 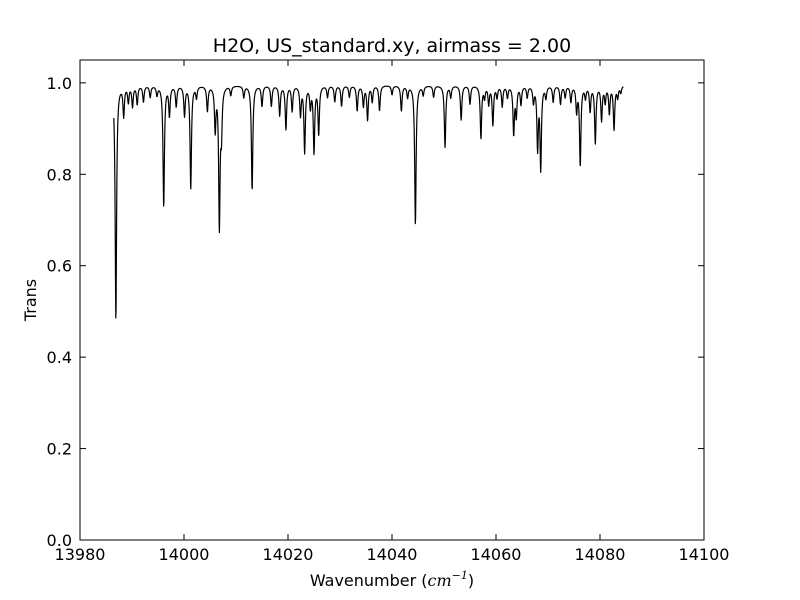 What do you see at coordinates (59, 449) in the screenshot?
I see `y-tick-label: 0.2` at bounding box center [59, 449].